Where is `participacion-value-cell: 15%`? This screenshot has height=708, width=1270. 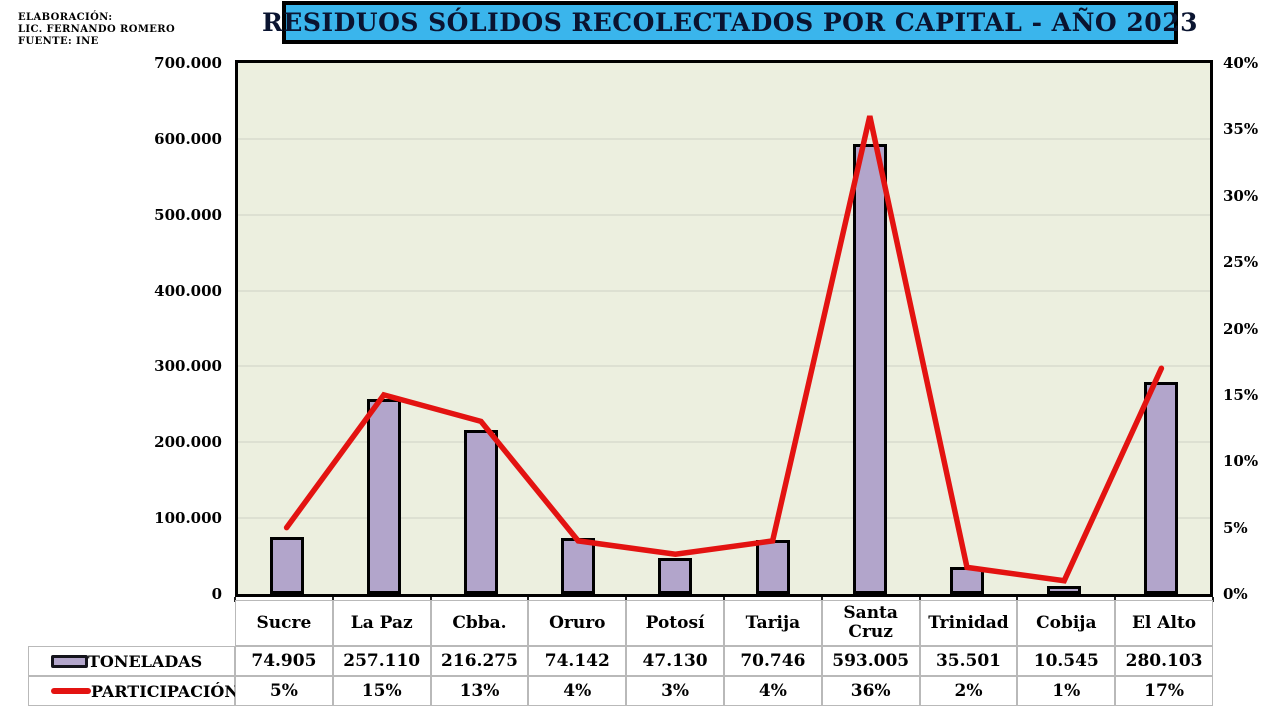 participacion-value-cell: 15% is located at coordinates (381, 691).